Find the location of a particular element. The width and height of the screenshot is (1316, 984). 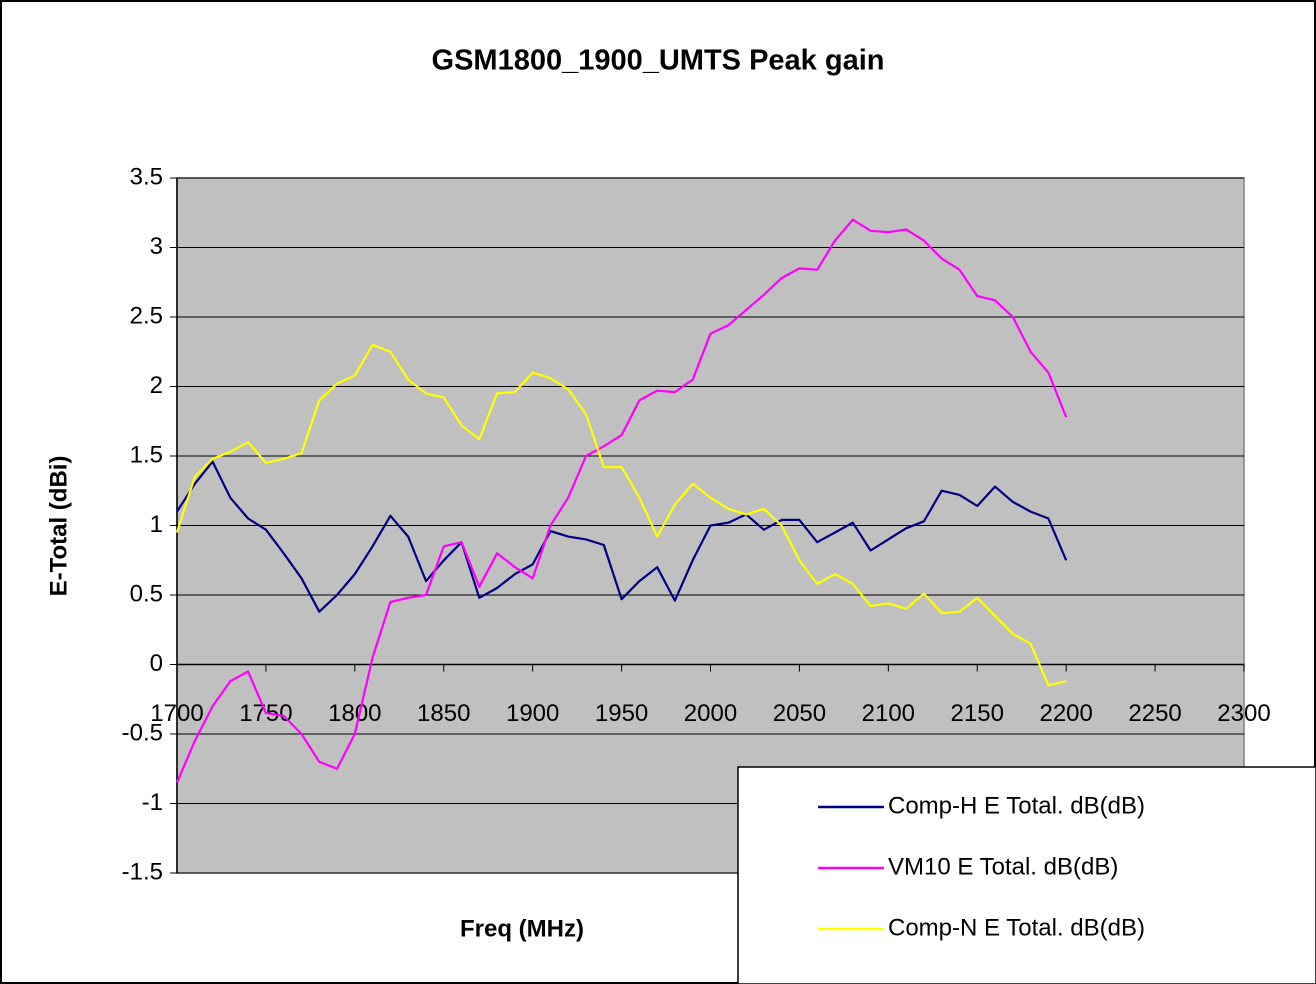

x-tick-label: 2050 is located at coordinates (799, 713).